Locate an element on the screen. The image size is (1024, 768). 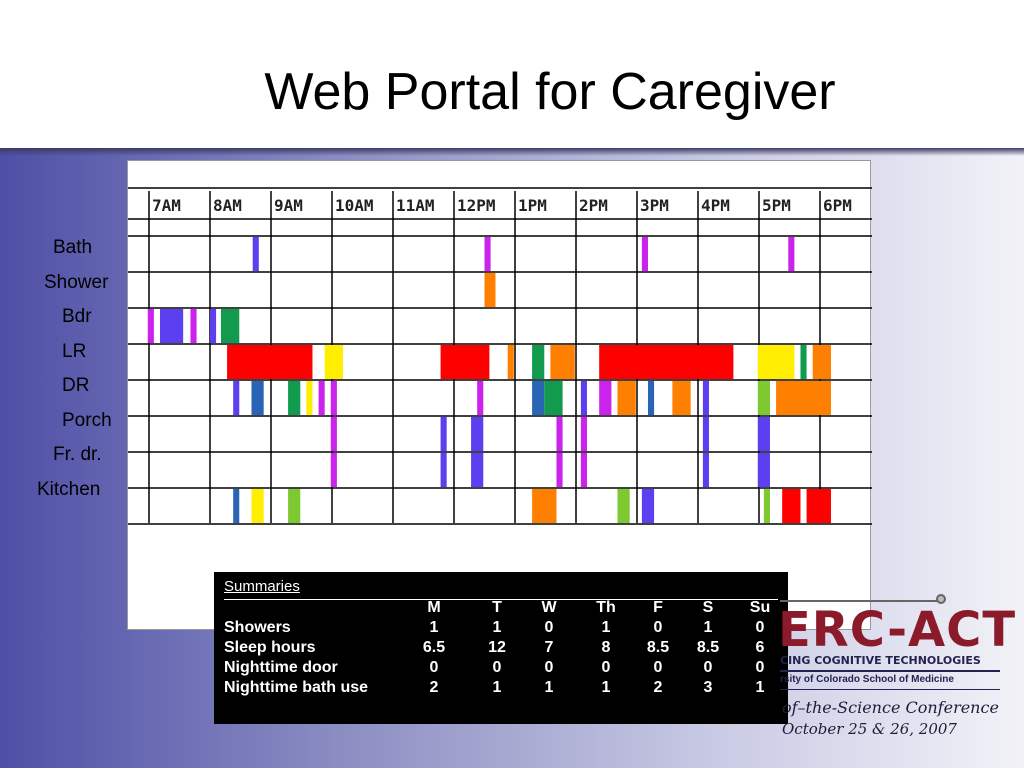
logo-school: rsity of Colorado School of Medicine is located at coordinates (867, 679).